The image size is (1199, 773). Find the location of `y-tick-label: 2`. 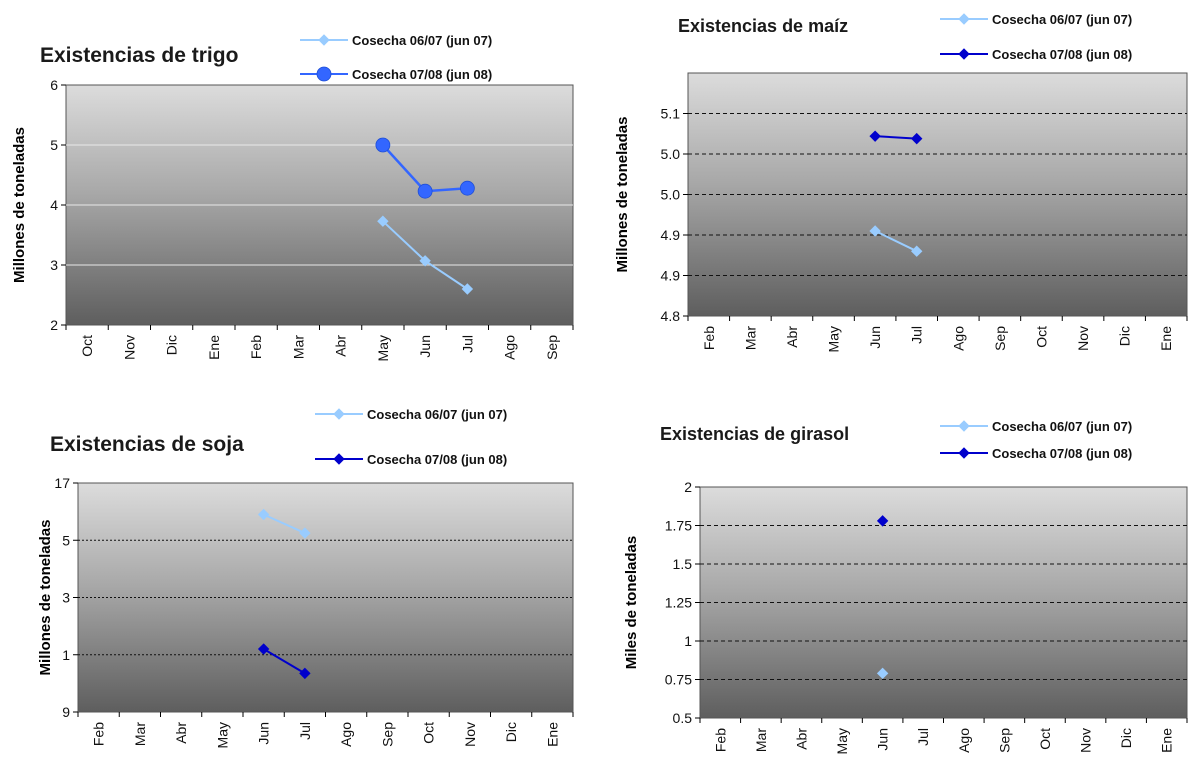

y-tick-label: 2 is located at coordinates (54, 325).